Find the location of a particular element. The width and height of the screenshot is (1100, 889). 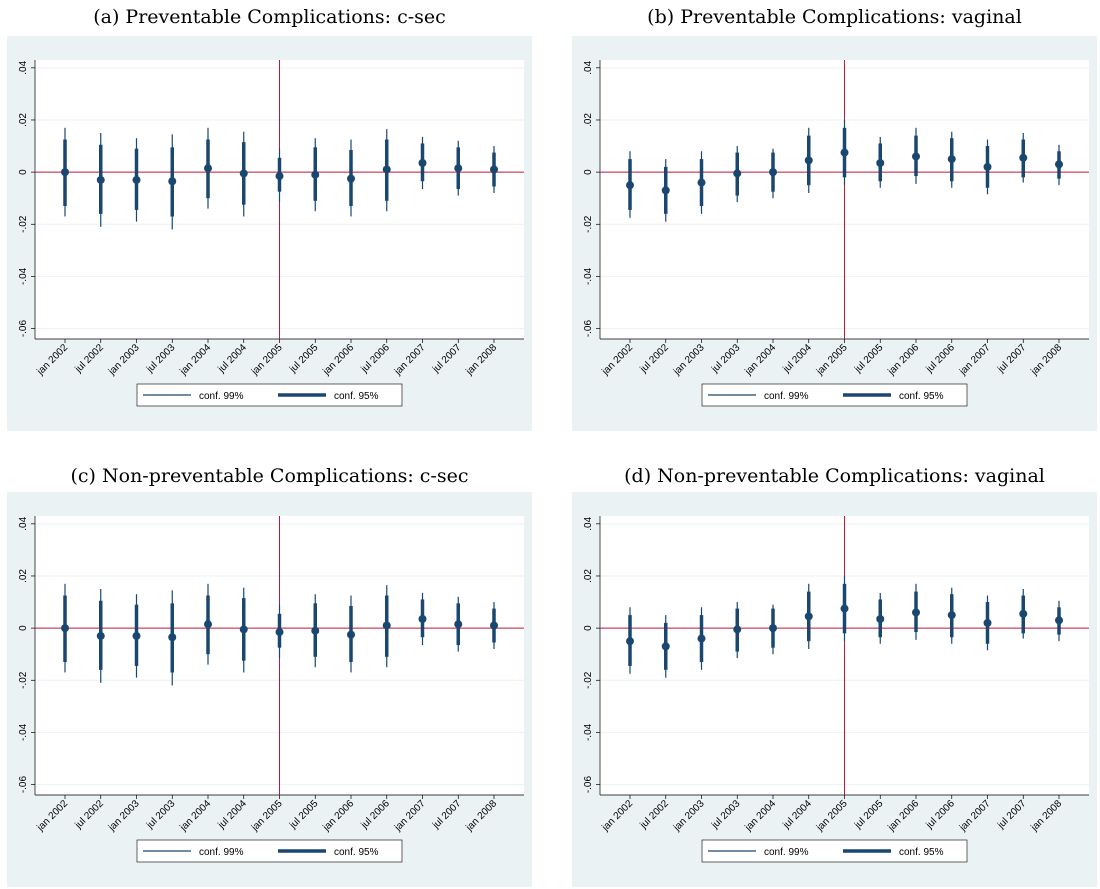

chart-title: (b) Preventable Complications: vaginal is located at coordinates (834, 17).